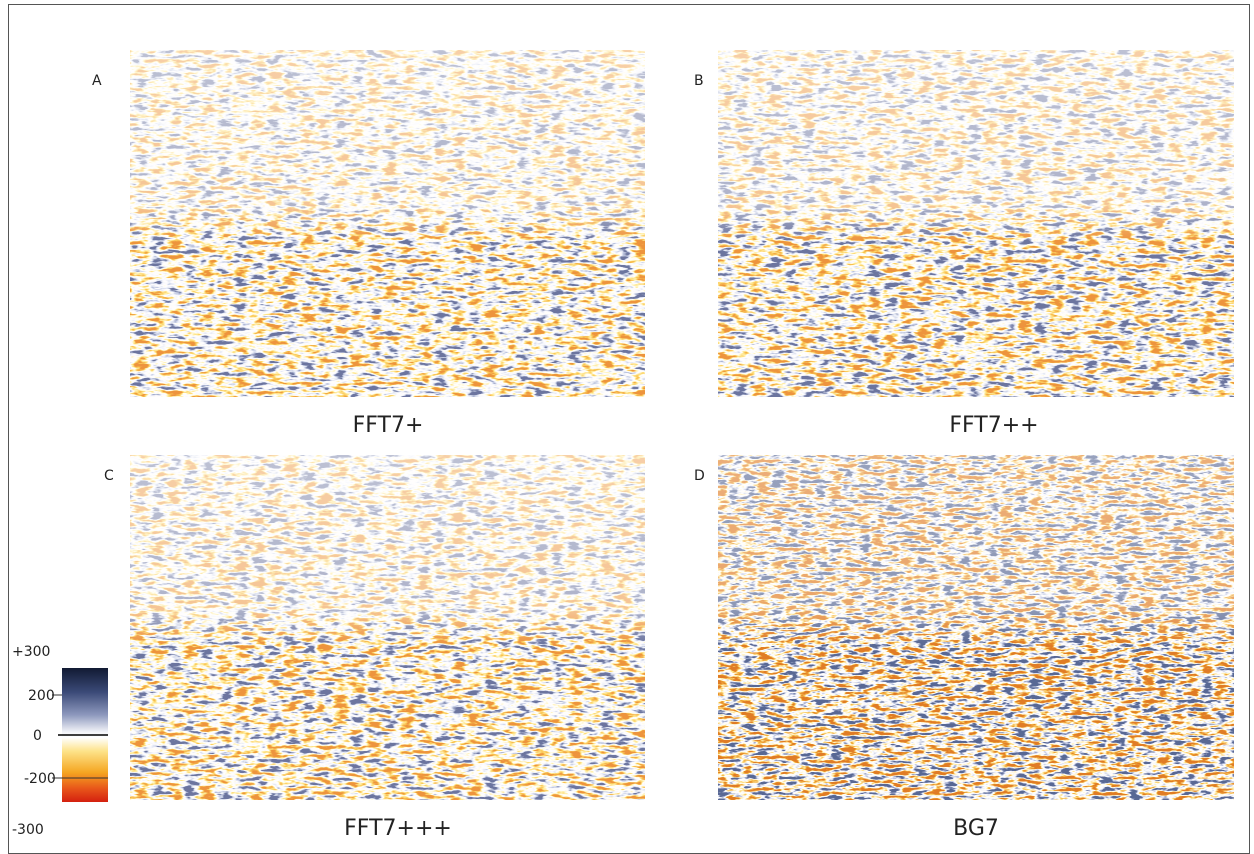 This screenshot has height=854, width=1254. I want to click on panel-letter: A, so click(97, 81).